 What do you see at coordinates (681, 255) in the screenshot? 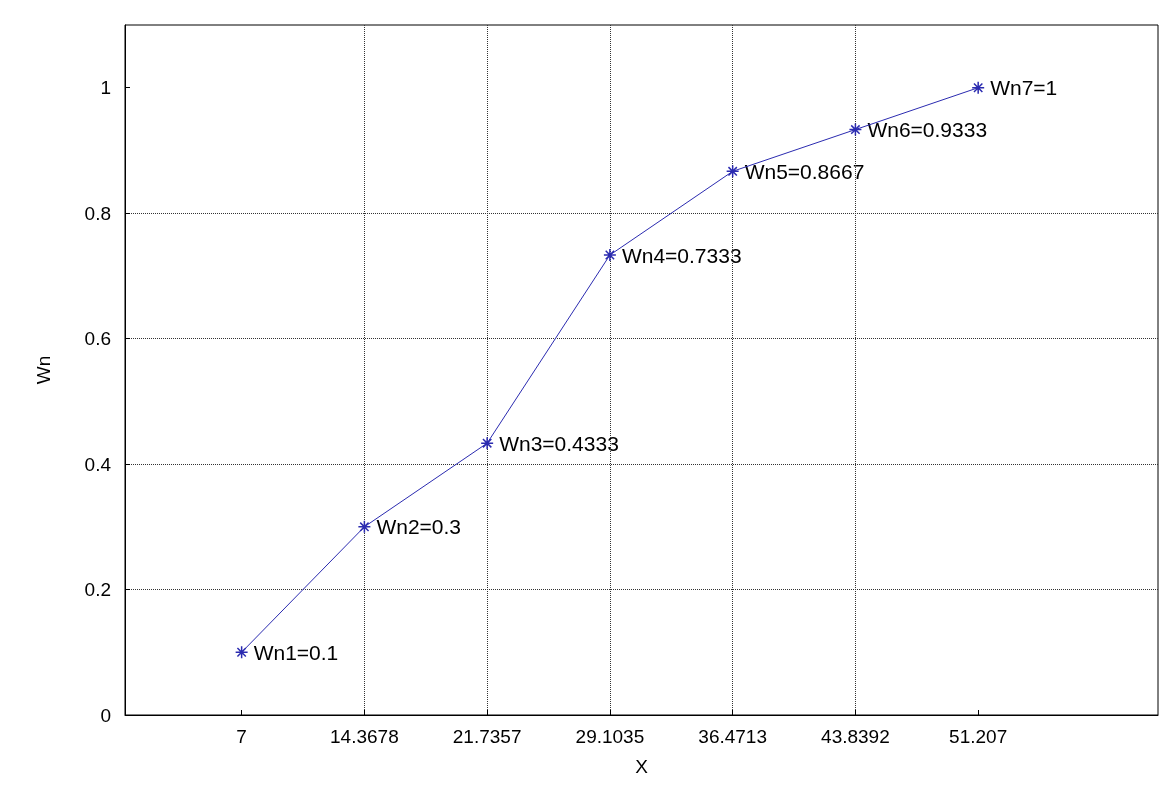
I see `annotation: Wn4=0.7333` at bounding box center [681, 255].